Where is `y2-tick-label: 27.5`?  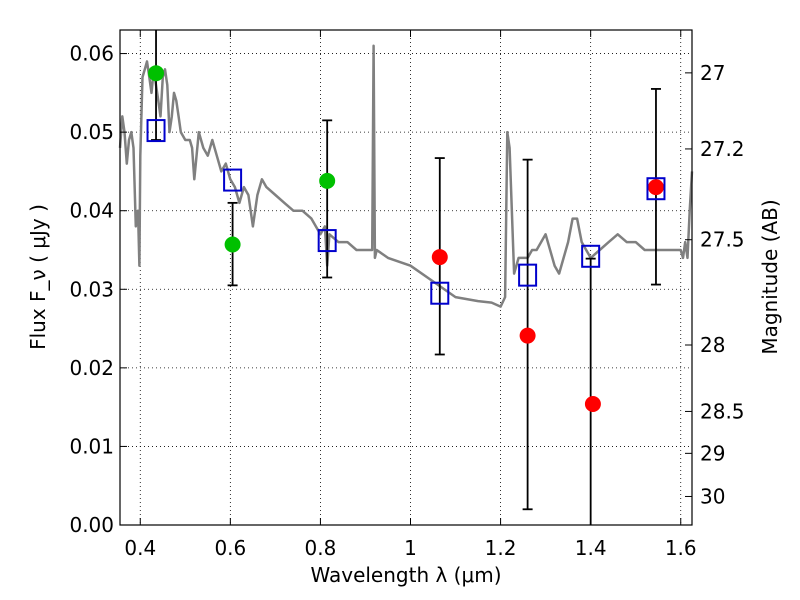
y2-tick-label: 27.5 is located at coordinates (722, 240).